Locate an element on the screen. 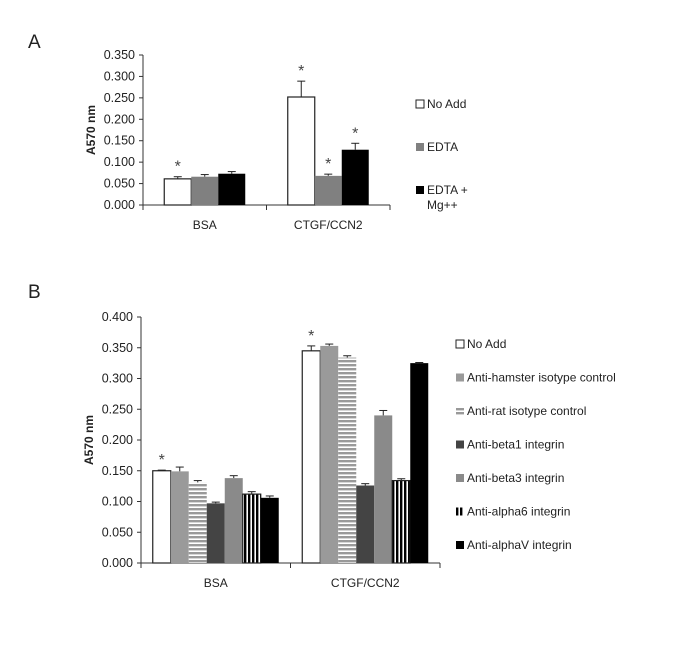 The width and height of the screenshot is (685, 655). legend-label: Anti-beta3 integrin is located at coordinates (515, 478).